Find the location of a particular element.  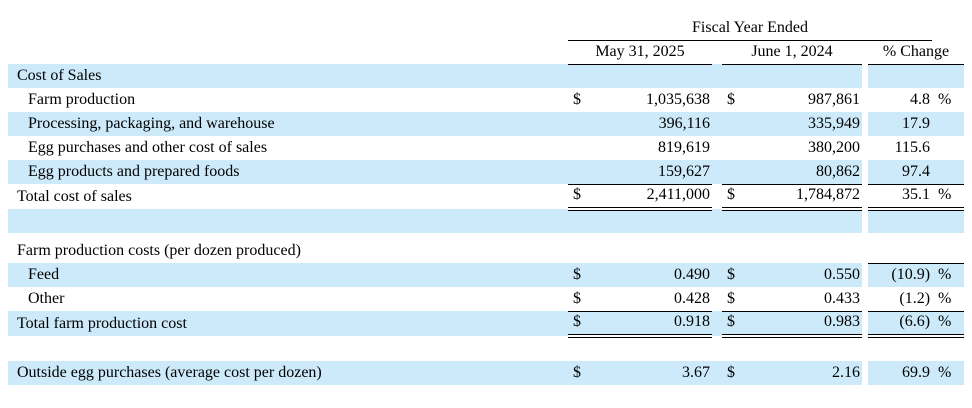

table-row: Farm production $1,035,638 $987,861 4.8% is located at coordinates (486, 100).